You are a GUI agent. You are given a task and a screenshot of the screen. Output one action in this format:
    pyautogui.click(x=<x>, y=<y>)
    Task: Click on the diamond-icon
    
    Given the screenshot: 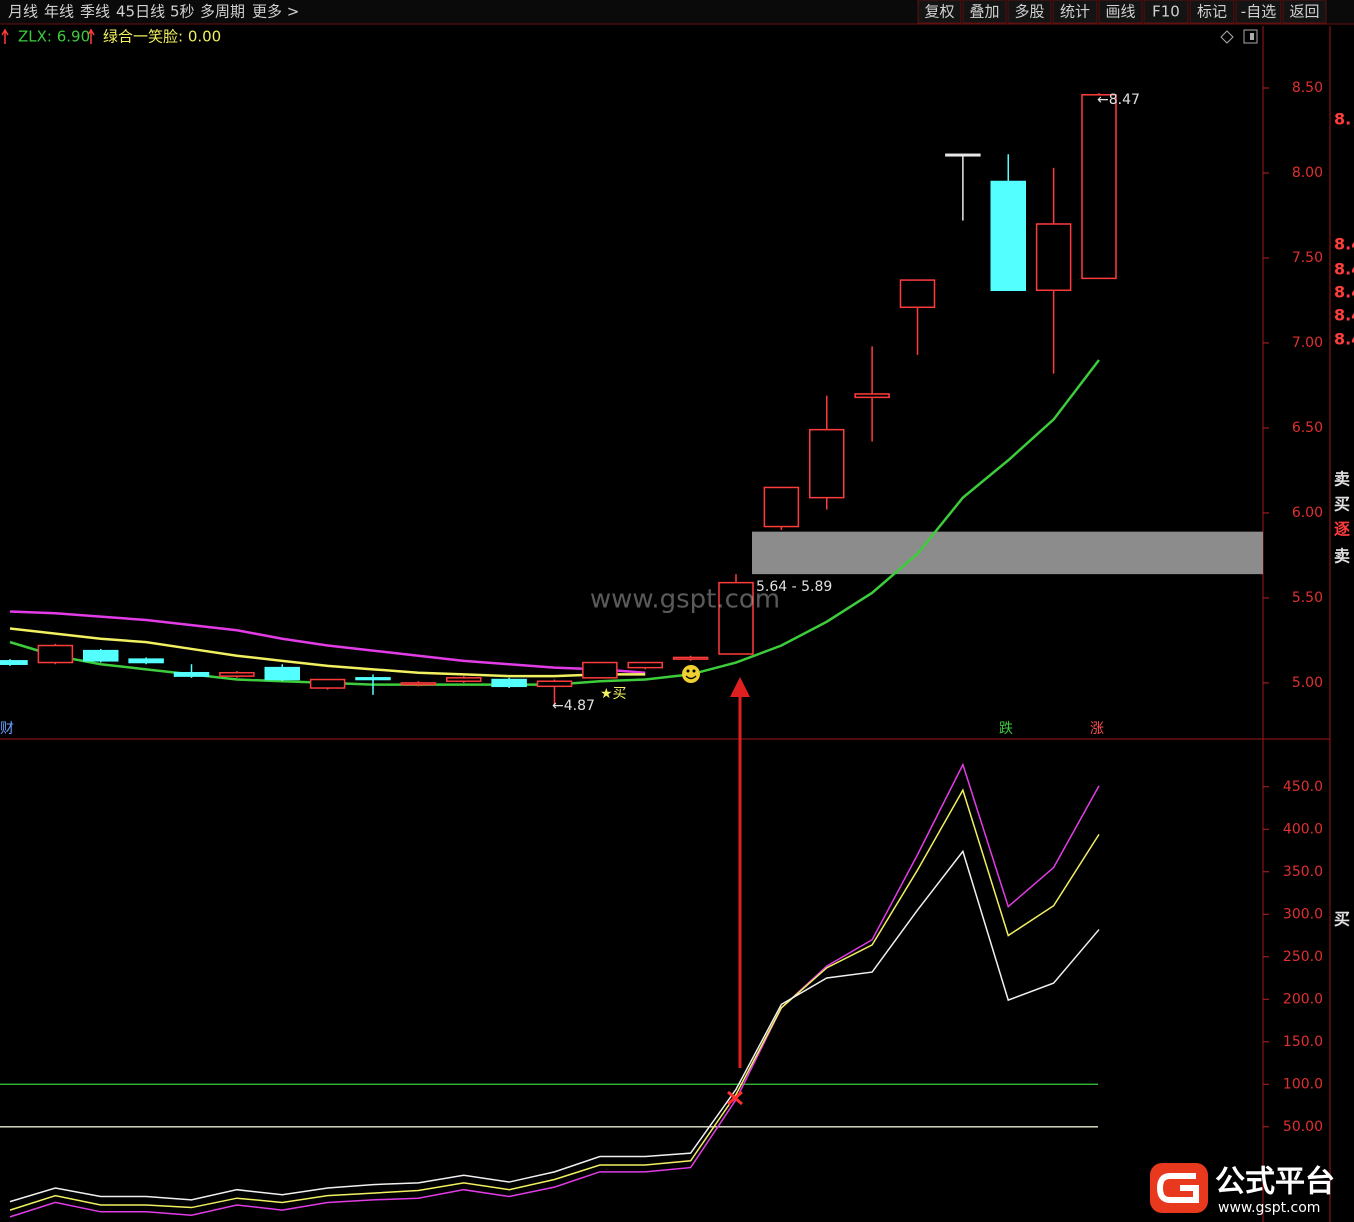 What is the action you would take?
    pyautogui.click(x=1227, y=37)
    